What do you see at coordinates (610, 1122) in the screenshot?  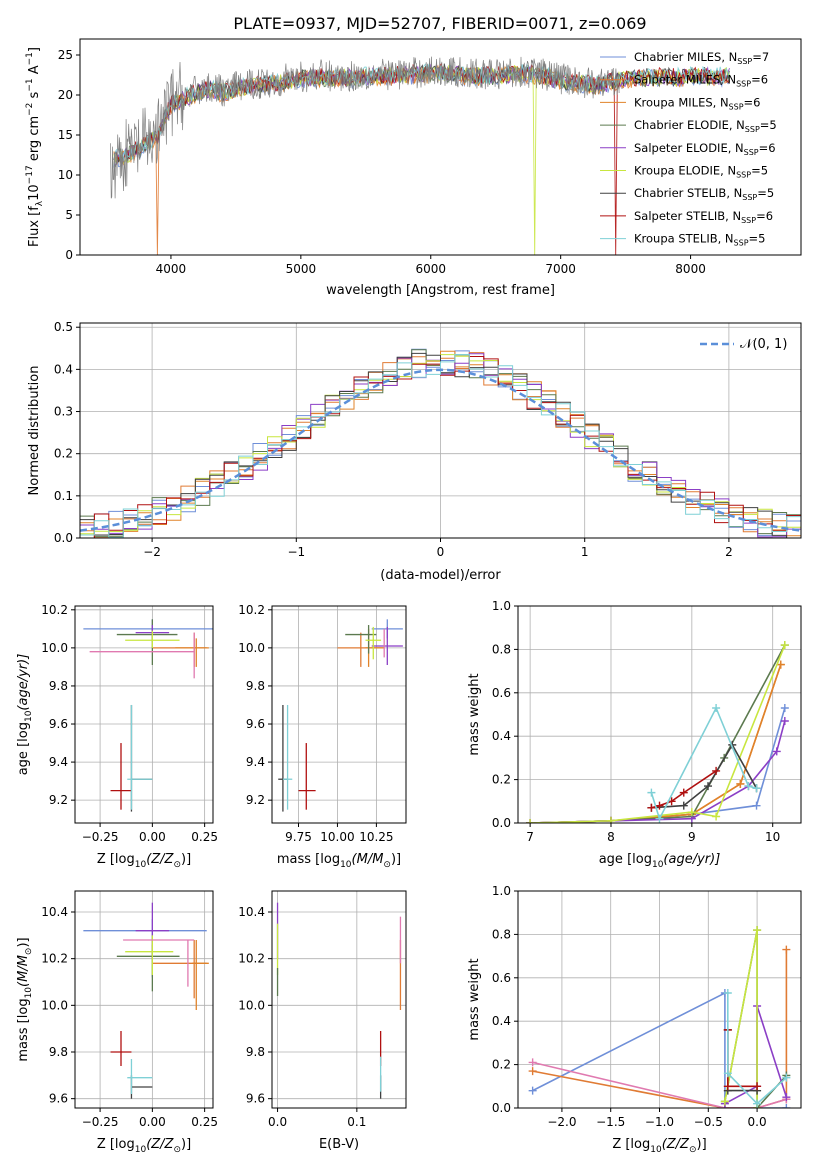 I see `x-tick-label: −1.5` at bounding box center [610, 1122].